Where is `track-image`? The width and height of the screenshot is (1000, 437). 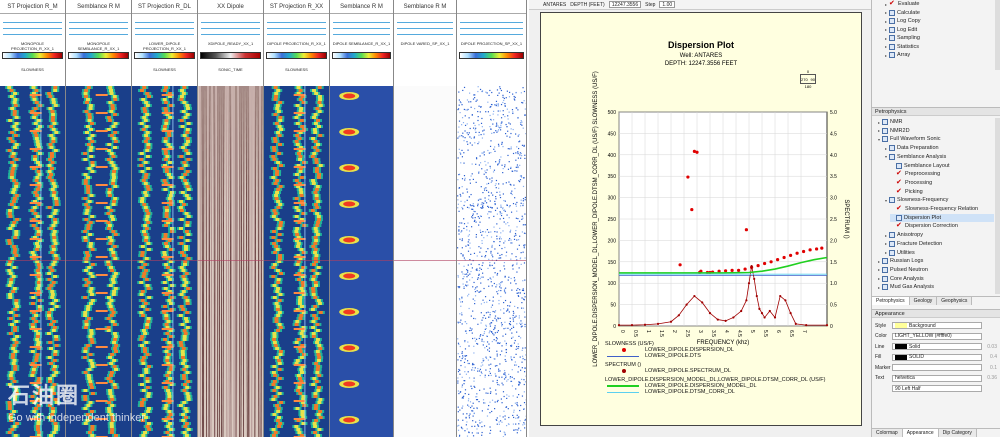 track-image is located at coordinates (491, 261).